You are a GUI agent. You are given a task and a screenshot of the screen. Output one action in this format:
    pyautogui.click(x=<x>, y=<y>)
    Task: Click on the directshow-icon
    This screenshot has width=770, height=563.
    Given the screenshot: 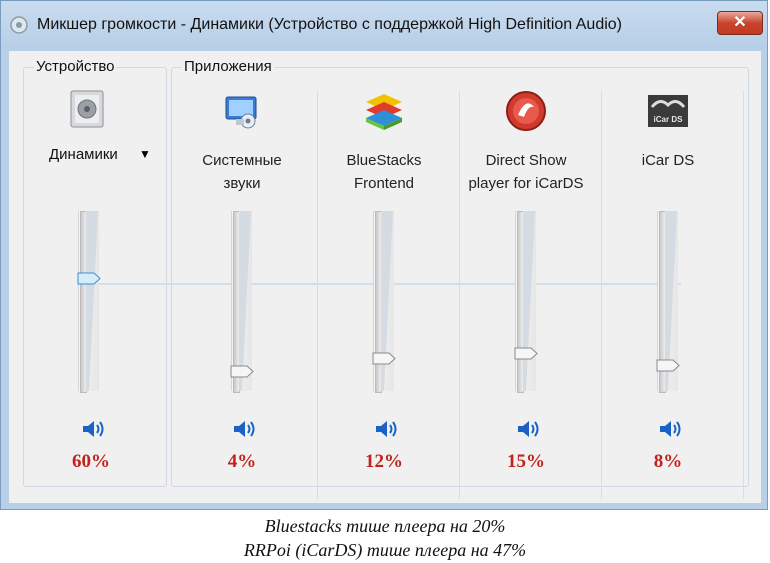 What is the action you would take?
    pyautogui.click(x=526, y=111)
    